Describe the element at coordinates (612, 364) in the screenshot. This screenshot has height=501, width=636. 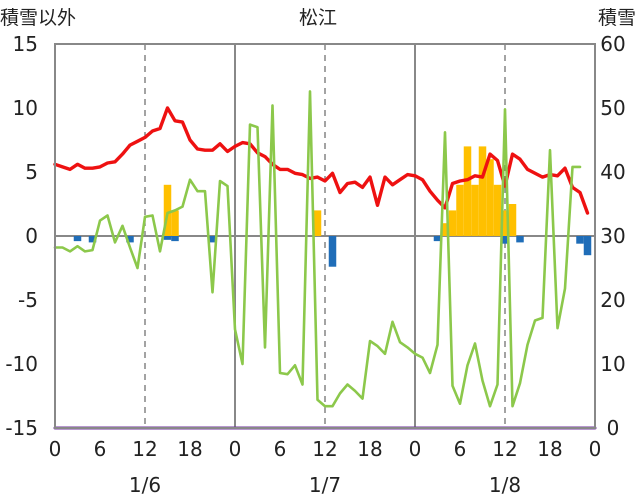
I see `right-tick-label: 10` at that location.